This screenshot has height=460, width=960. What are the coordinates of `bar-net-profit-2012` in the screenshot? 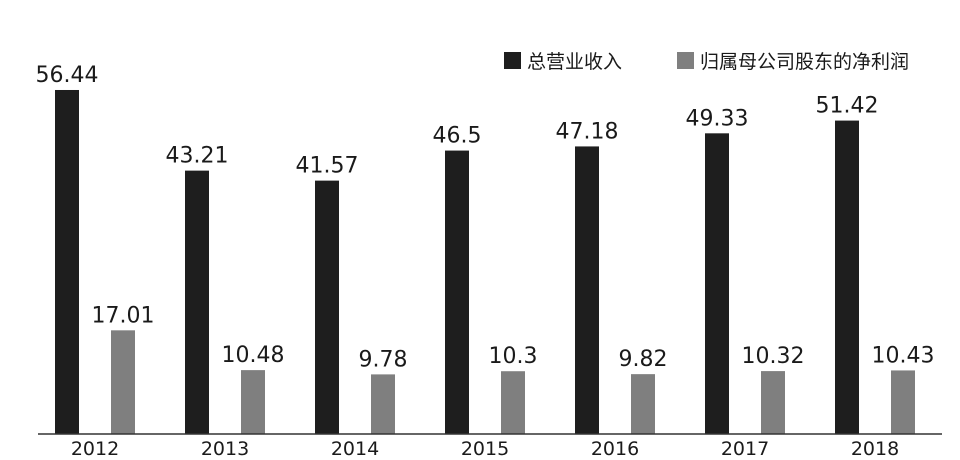 It's located at (123, 382).